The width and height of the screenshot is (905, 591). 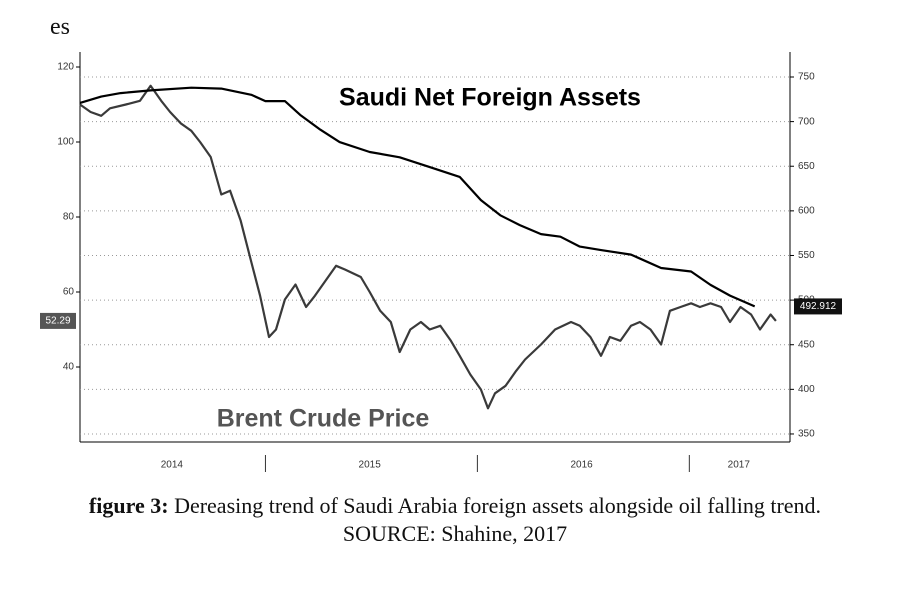 I want to click on y2-tick-label: 550, so click(x=806, y=255).